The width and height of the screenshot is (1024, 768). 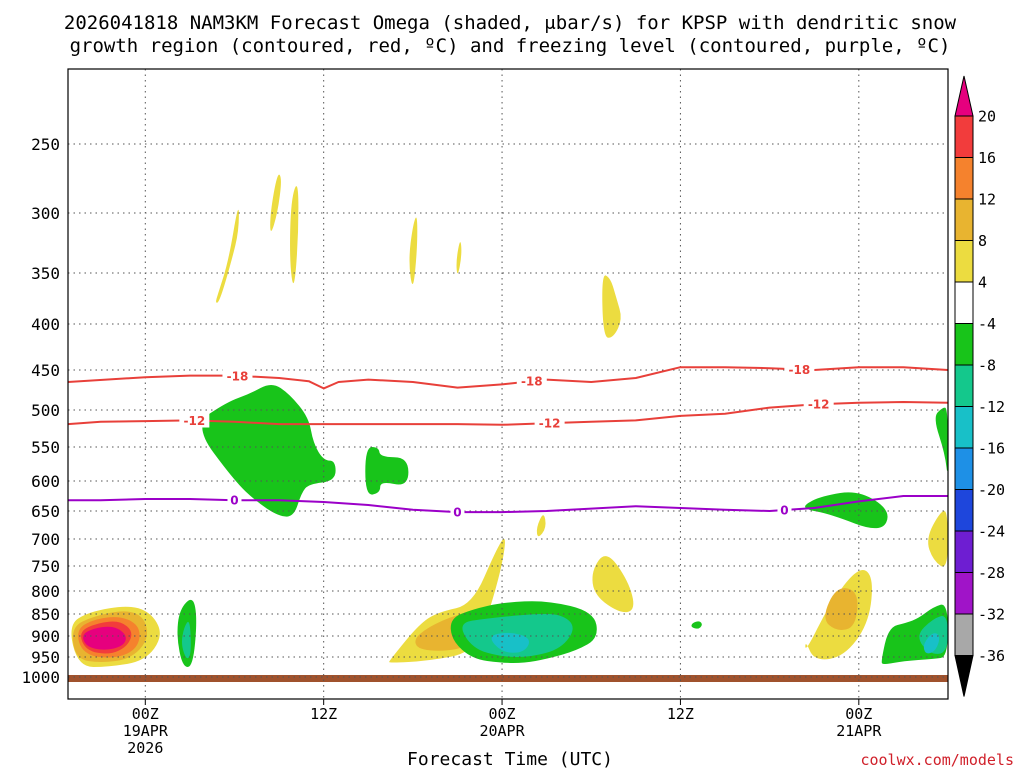 I want to click on x-tick-label-36-1: 12Z, so click(x=680, y=714).